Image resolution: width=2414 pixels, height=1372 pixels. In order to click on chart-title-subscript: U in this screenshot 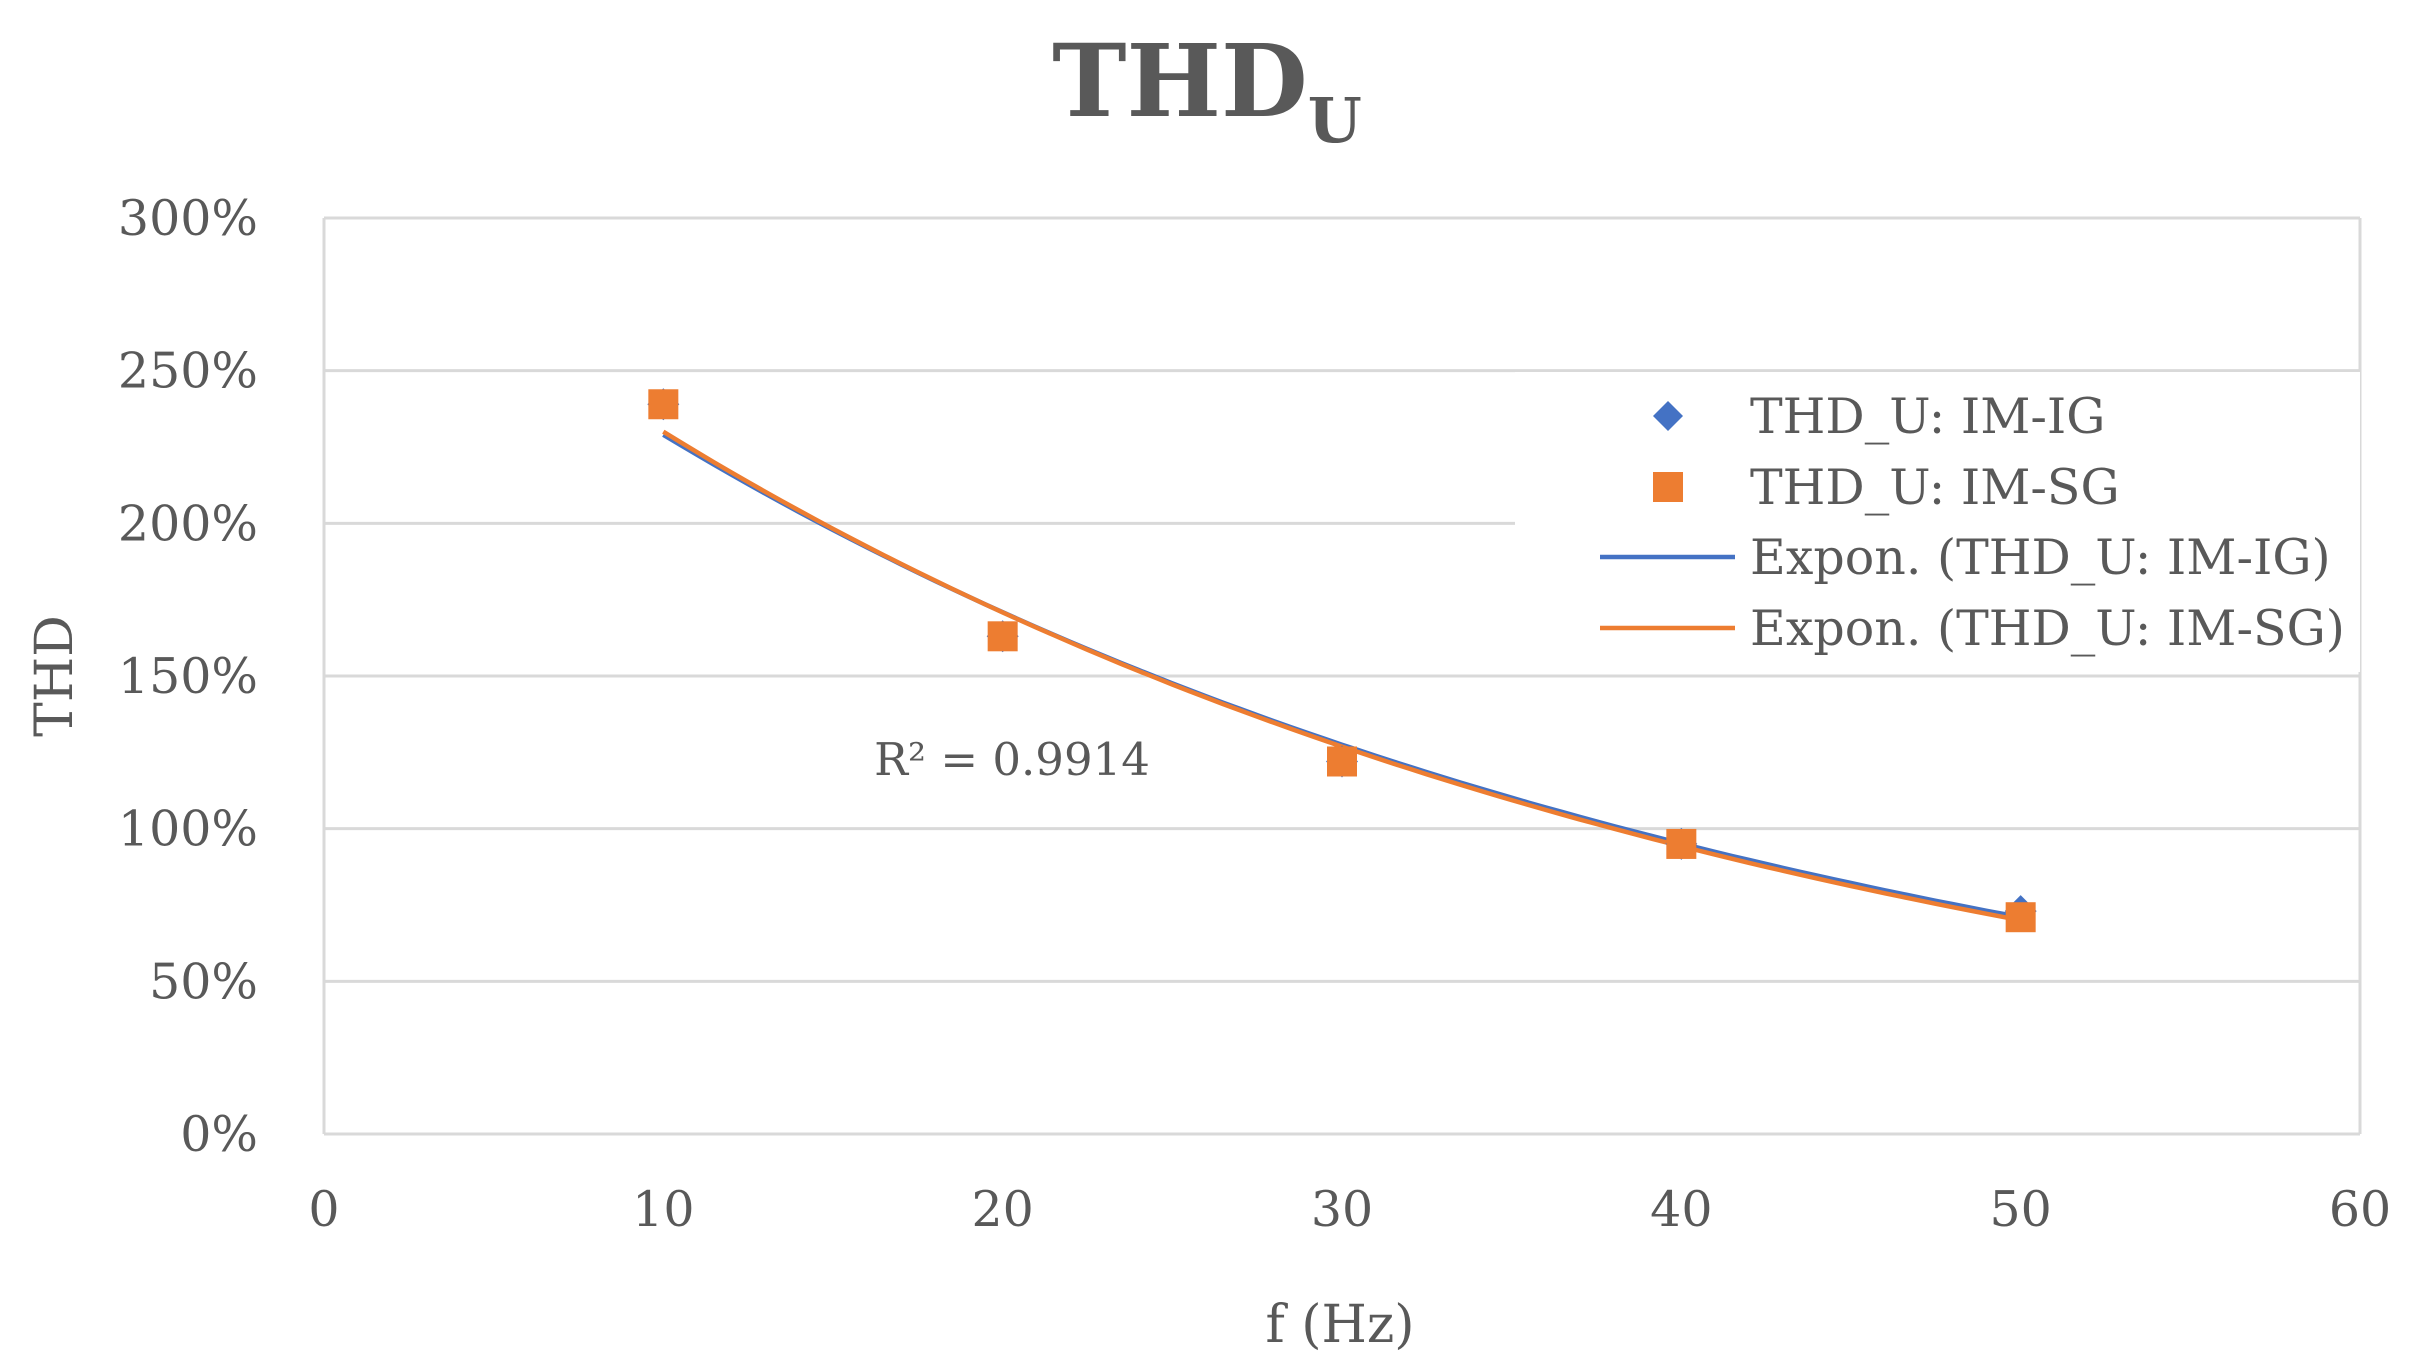, I will do `click(1335, 120)`.